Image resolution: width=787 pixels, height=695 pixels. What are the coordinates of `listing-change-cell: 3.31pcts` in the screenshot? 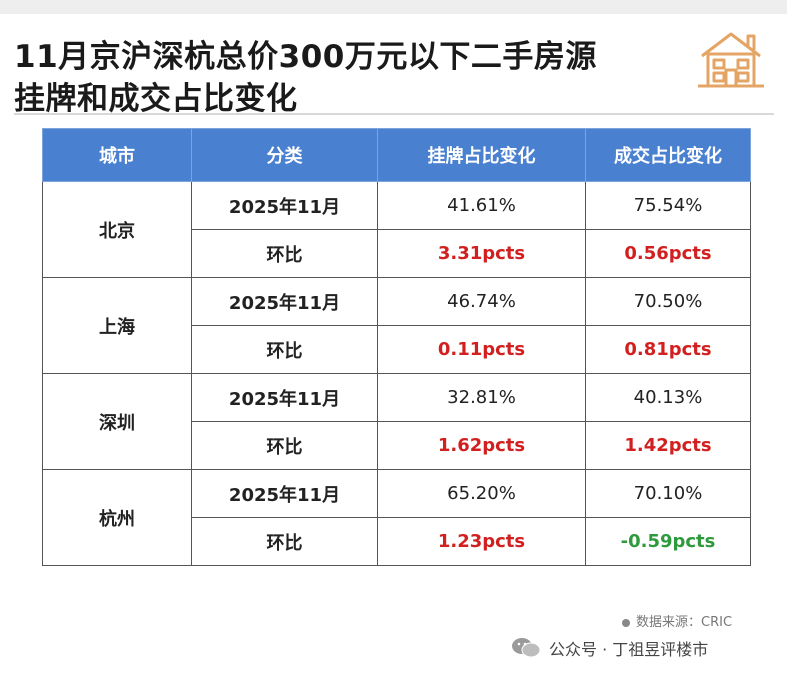 It's located at (481, 253).